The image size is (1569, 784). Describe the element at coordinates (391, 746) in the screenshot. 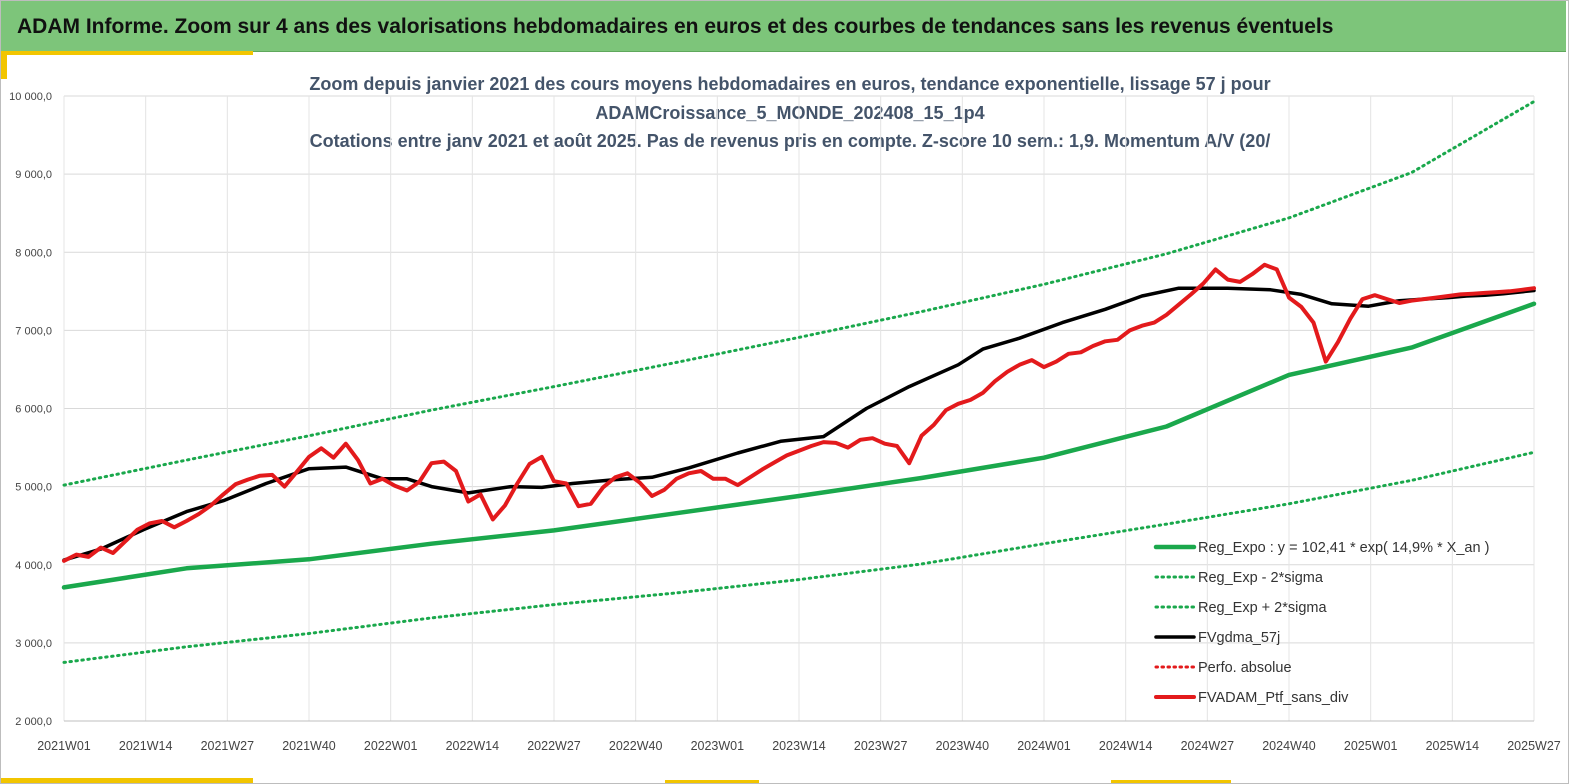

I see `x-tick-label: 2022W01` at that location.